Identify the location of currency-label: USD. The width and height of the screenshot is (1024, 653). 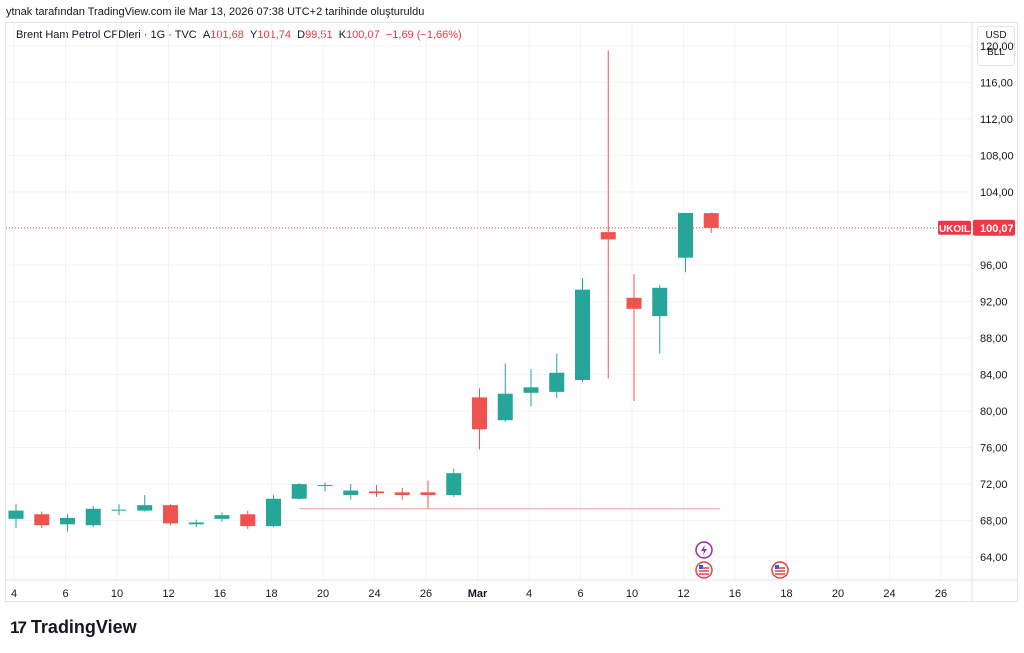
(996, 35).